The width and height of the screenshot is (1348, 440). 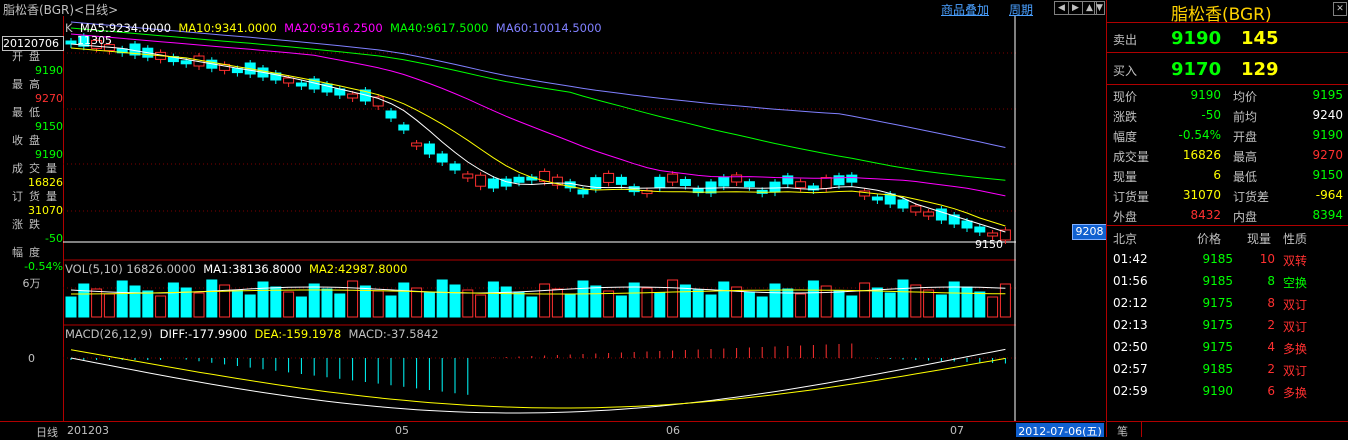 What do you see at coordinates (1221, 15) in the screenshot?
I see `quote-title: 脂松香(BGR)` at bounding box center [1221, 15].